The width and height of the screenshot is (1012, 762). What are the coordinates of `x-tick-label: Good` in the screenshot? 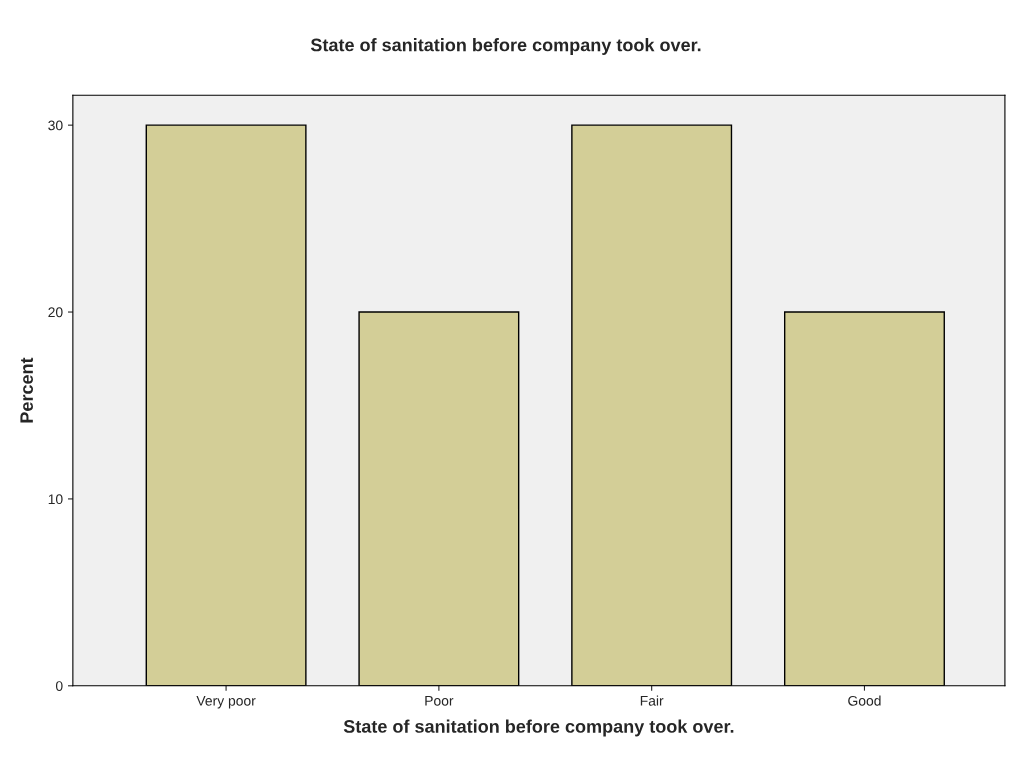 It's located at (864, 700).